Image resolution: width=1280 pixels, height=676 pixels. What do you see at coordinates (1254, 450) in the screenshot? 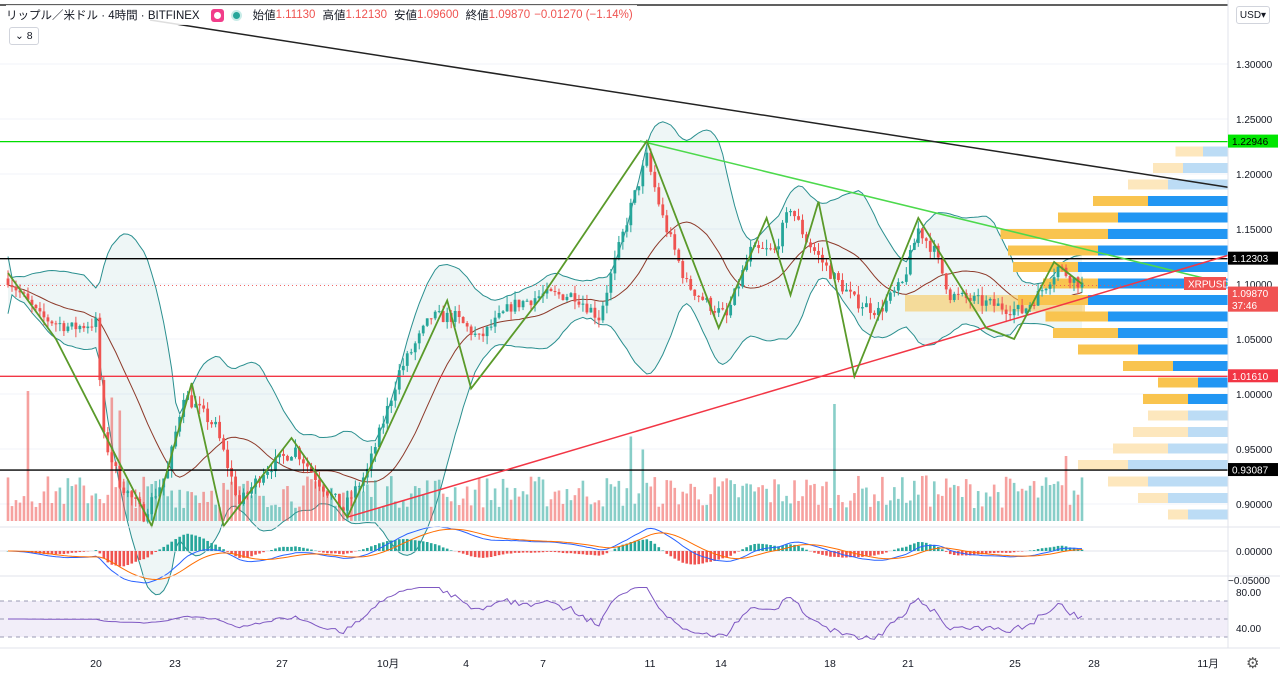
I see `y-tick-label: 0.95000` at bounding box center [1254, 450].